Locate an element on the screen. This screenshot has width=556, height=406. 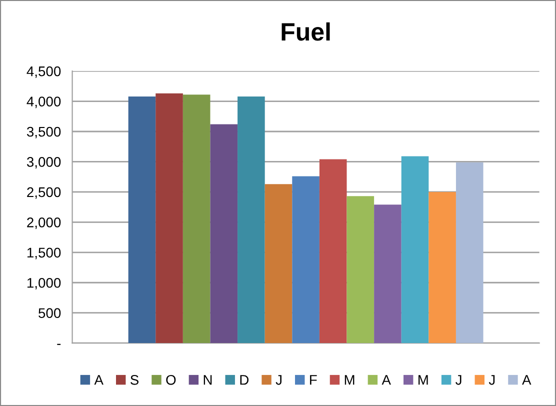
y-tick-label: 2,500 is located at coordinates (44, 193).